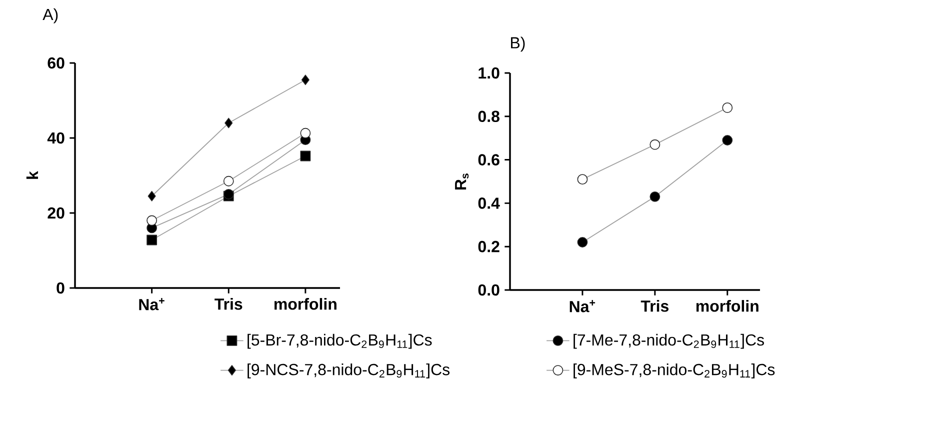 Image resolution: width=942 pixels, height=434 pixels. I want to click on chart-title: B), so click(518, 44).